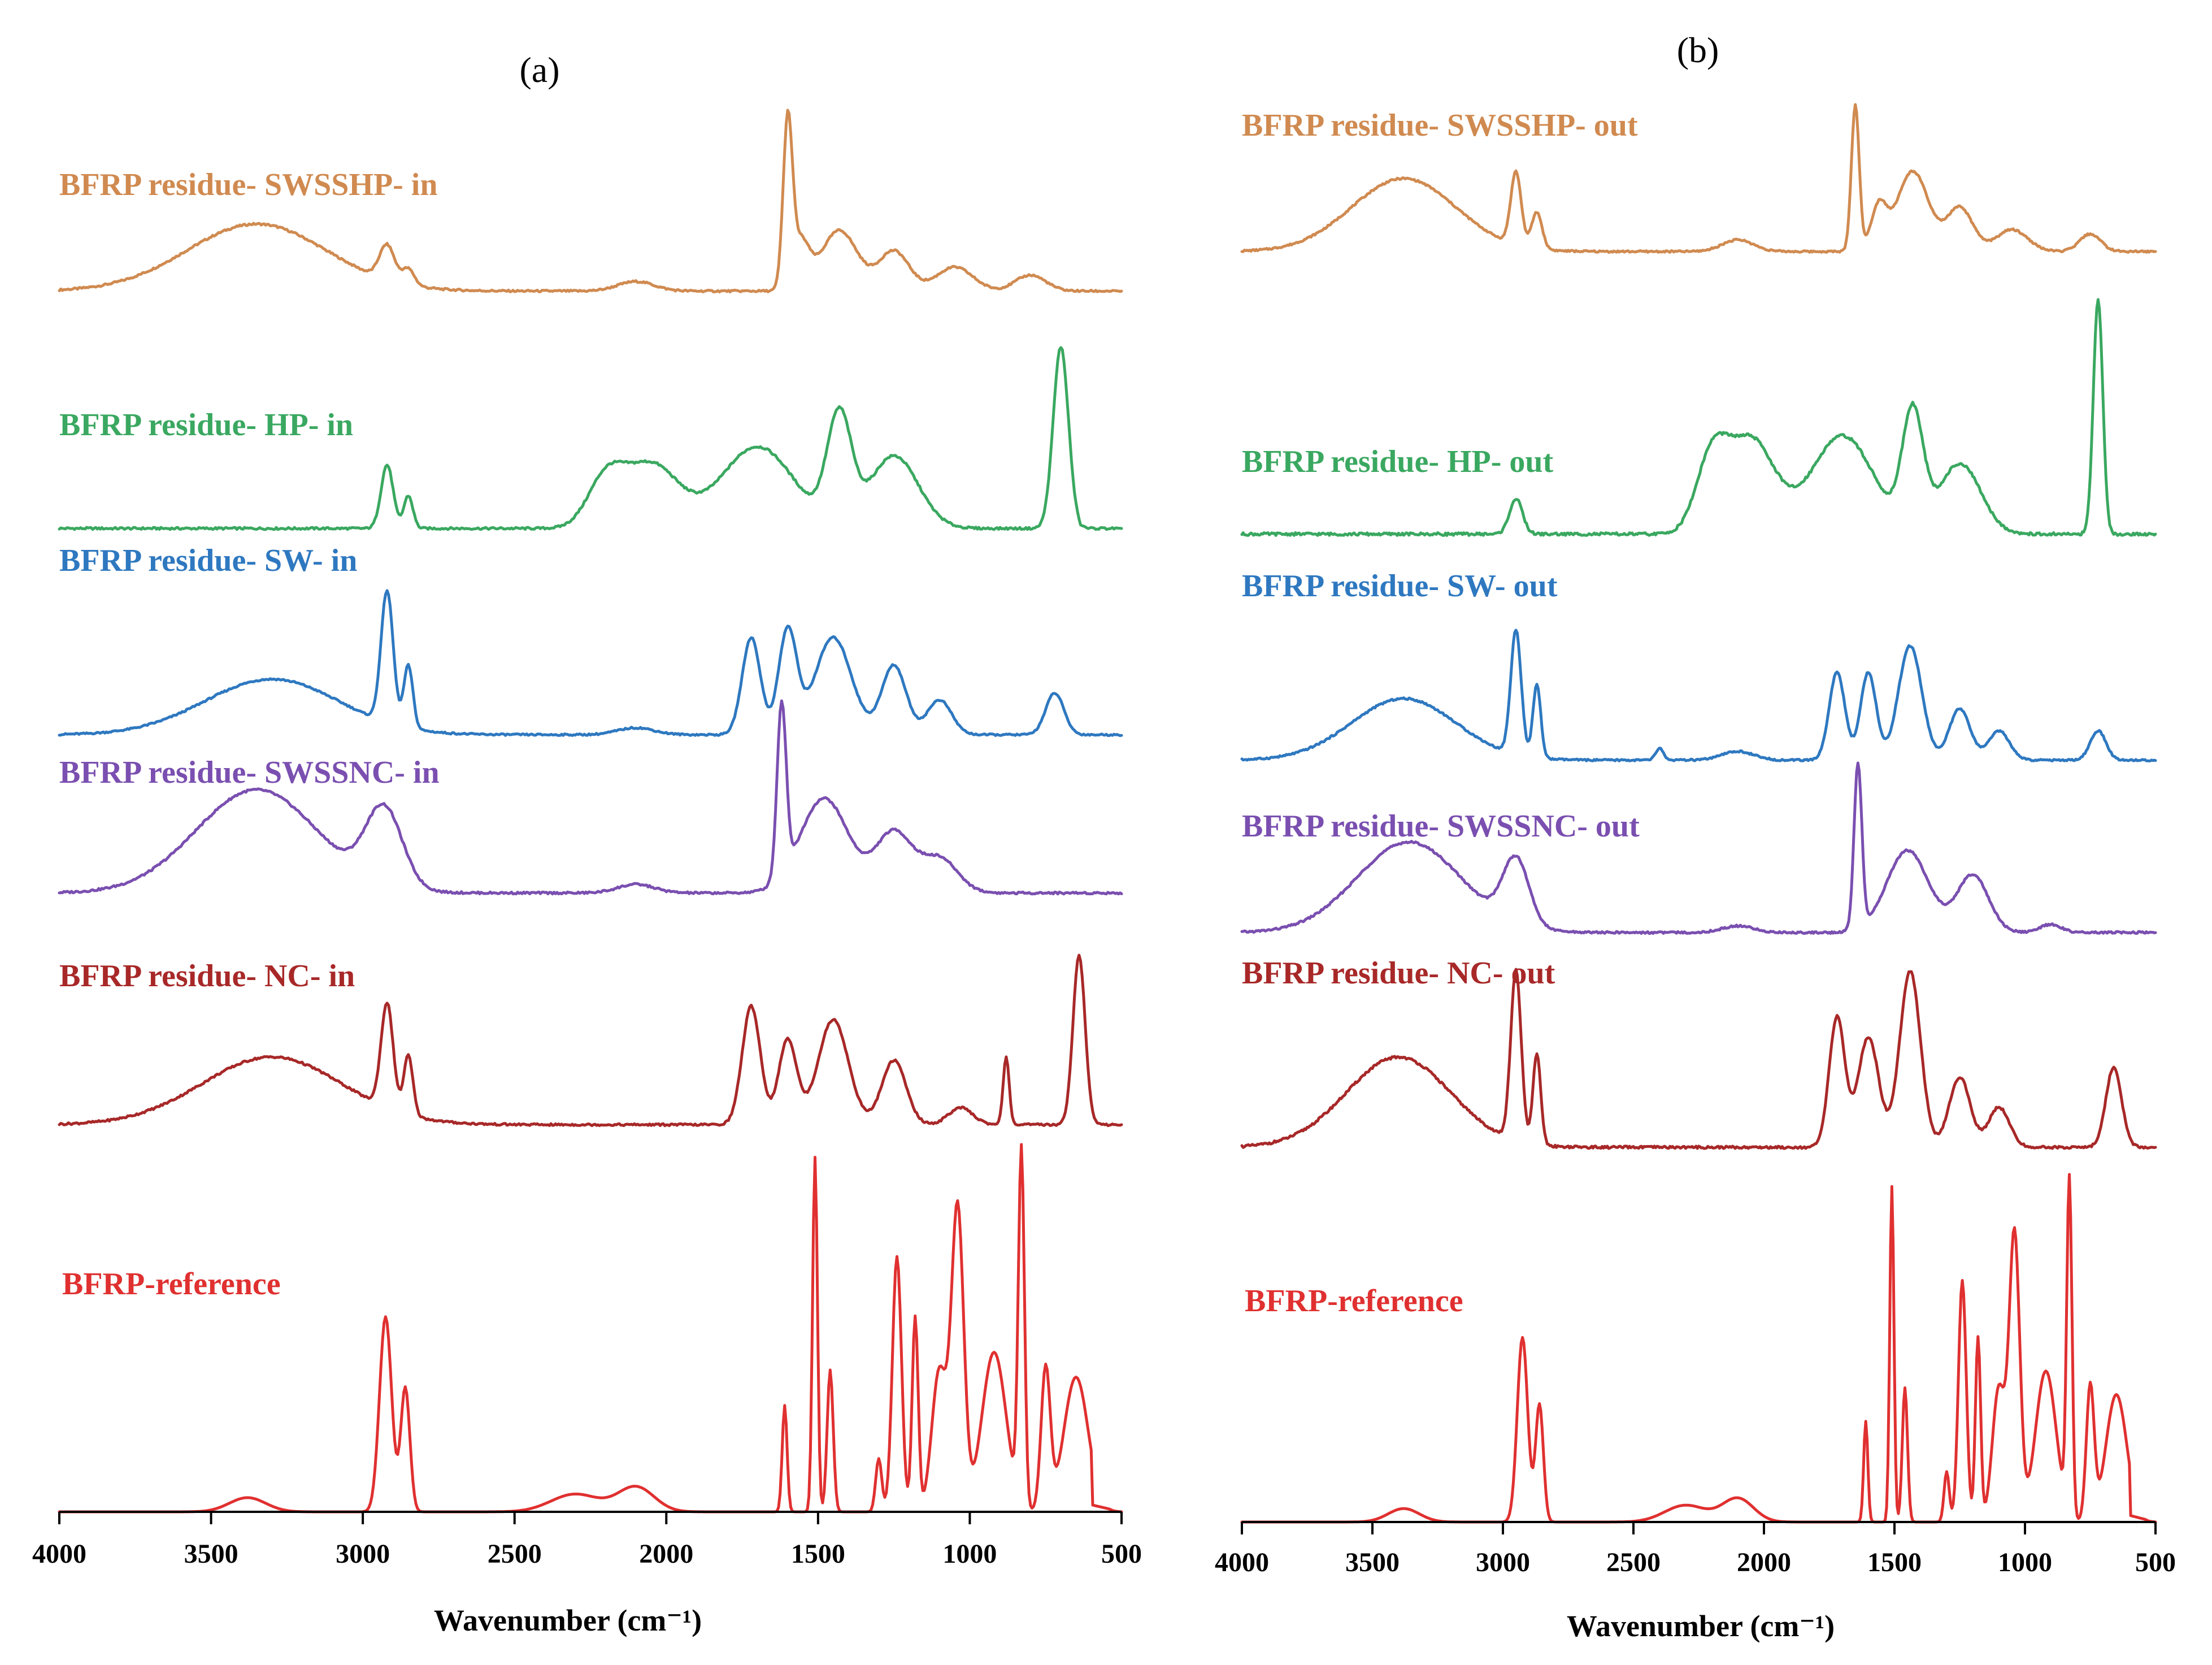 This screenshot has height=1665, width=2212. I want to click on panel-a-x-axis-title: Wavenumber (cm⁻¹), so click(568, 1620).